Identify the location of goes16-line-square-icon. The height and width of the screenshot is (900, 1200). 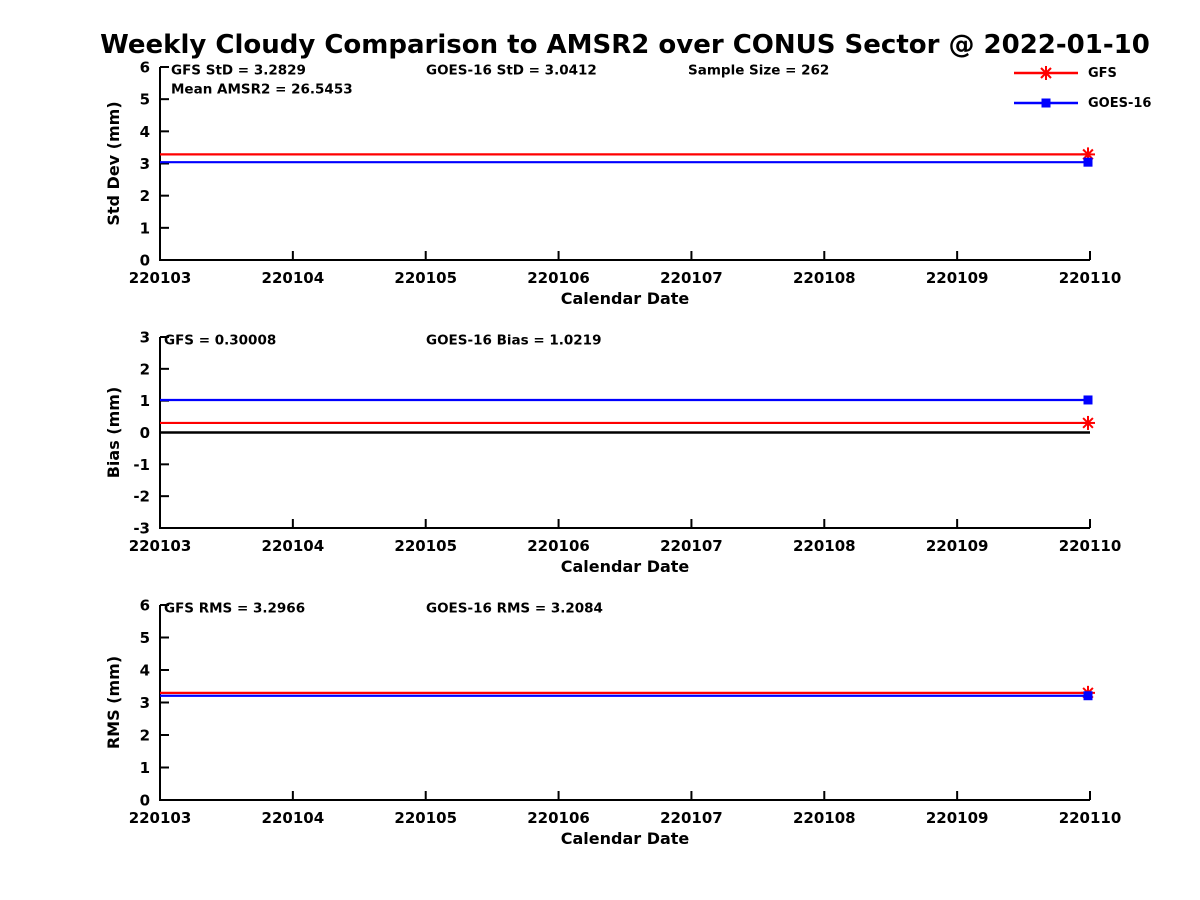
(1046, 103).